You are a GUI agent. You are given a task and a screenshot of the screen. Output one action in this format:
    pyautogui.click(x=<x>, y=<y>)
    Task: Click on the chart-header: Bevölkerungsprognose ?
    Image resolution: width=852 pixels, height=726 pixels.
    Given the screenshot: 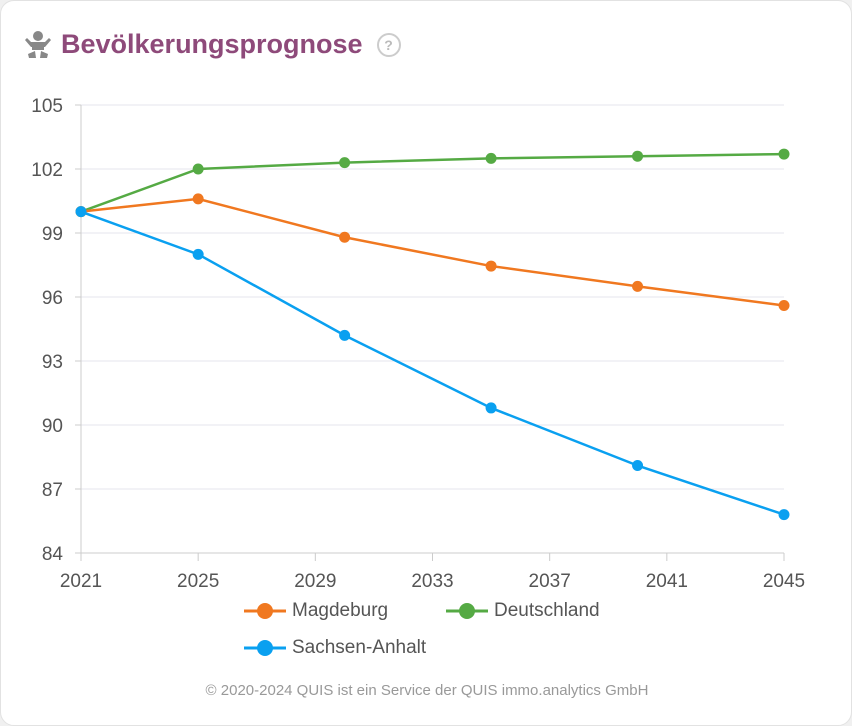 What is the action you would take?
    pyautogui.click(x=213, y=44)
    